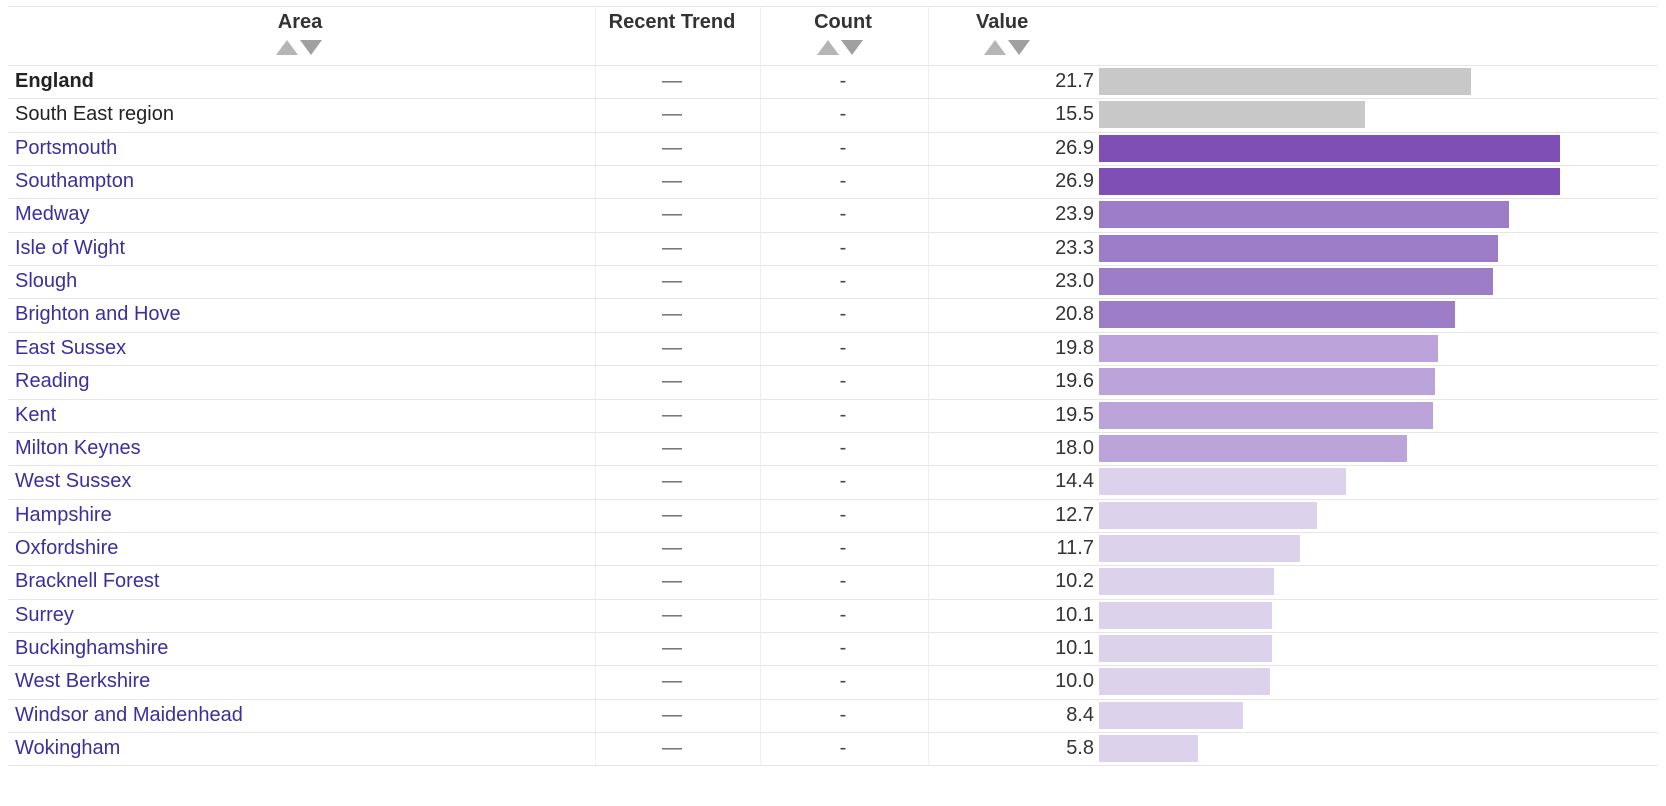  I want to click on area-name: Buckinghamshire, so click(92, 647).